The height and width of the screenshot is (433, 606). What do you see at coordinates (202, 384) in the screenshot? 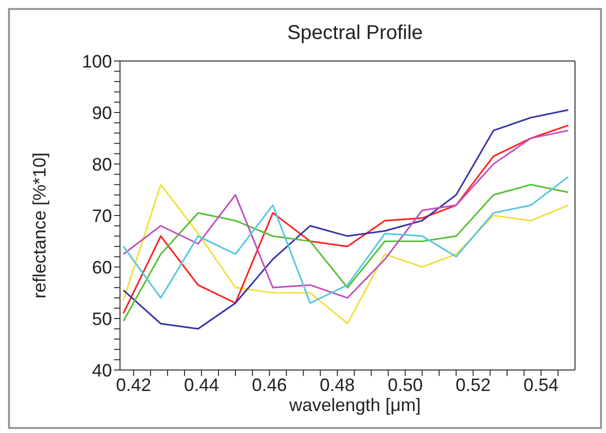
I see `x-tick-label: 0.44` at bounding box center [202, 384].